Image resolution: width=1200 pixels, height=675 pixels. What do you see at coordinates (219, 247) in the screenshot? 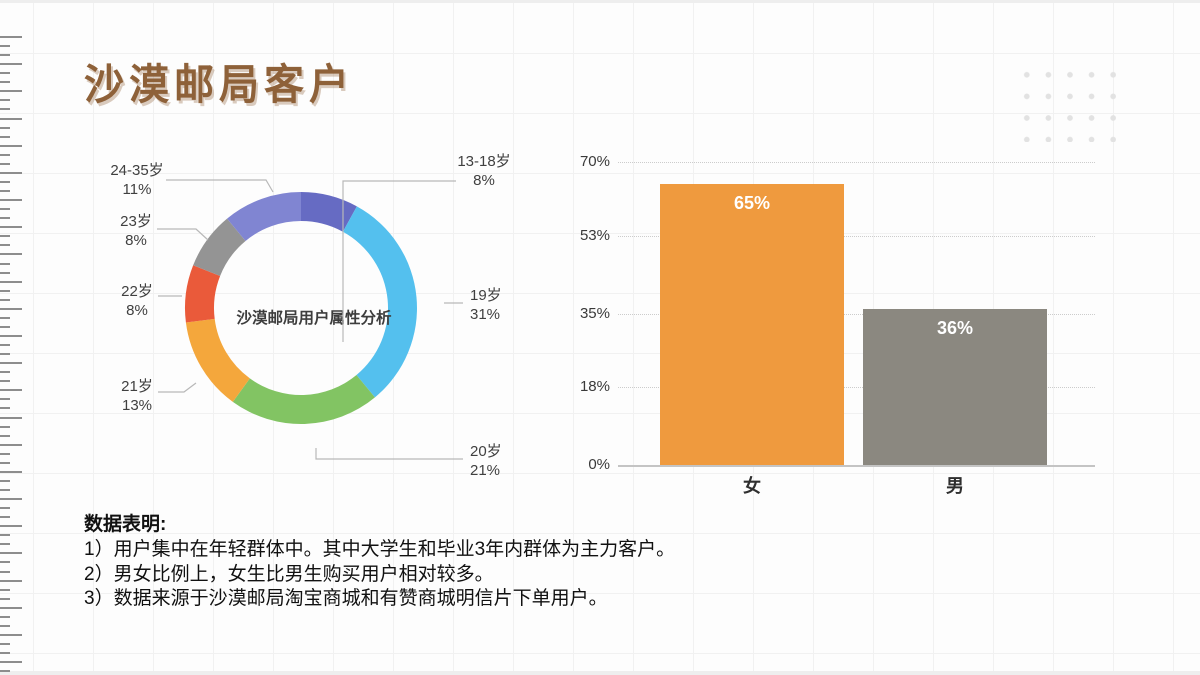
I see `donut-segment-23岁` at bounding box center [219, 247].